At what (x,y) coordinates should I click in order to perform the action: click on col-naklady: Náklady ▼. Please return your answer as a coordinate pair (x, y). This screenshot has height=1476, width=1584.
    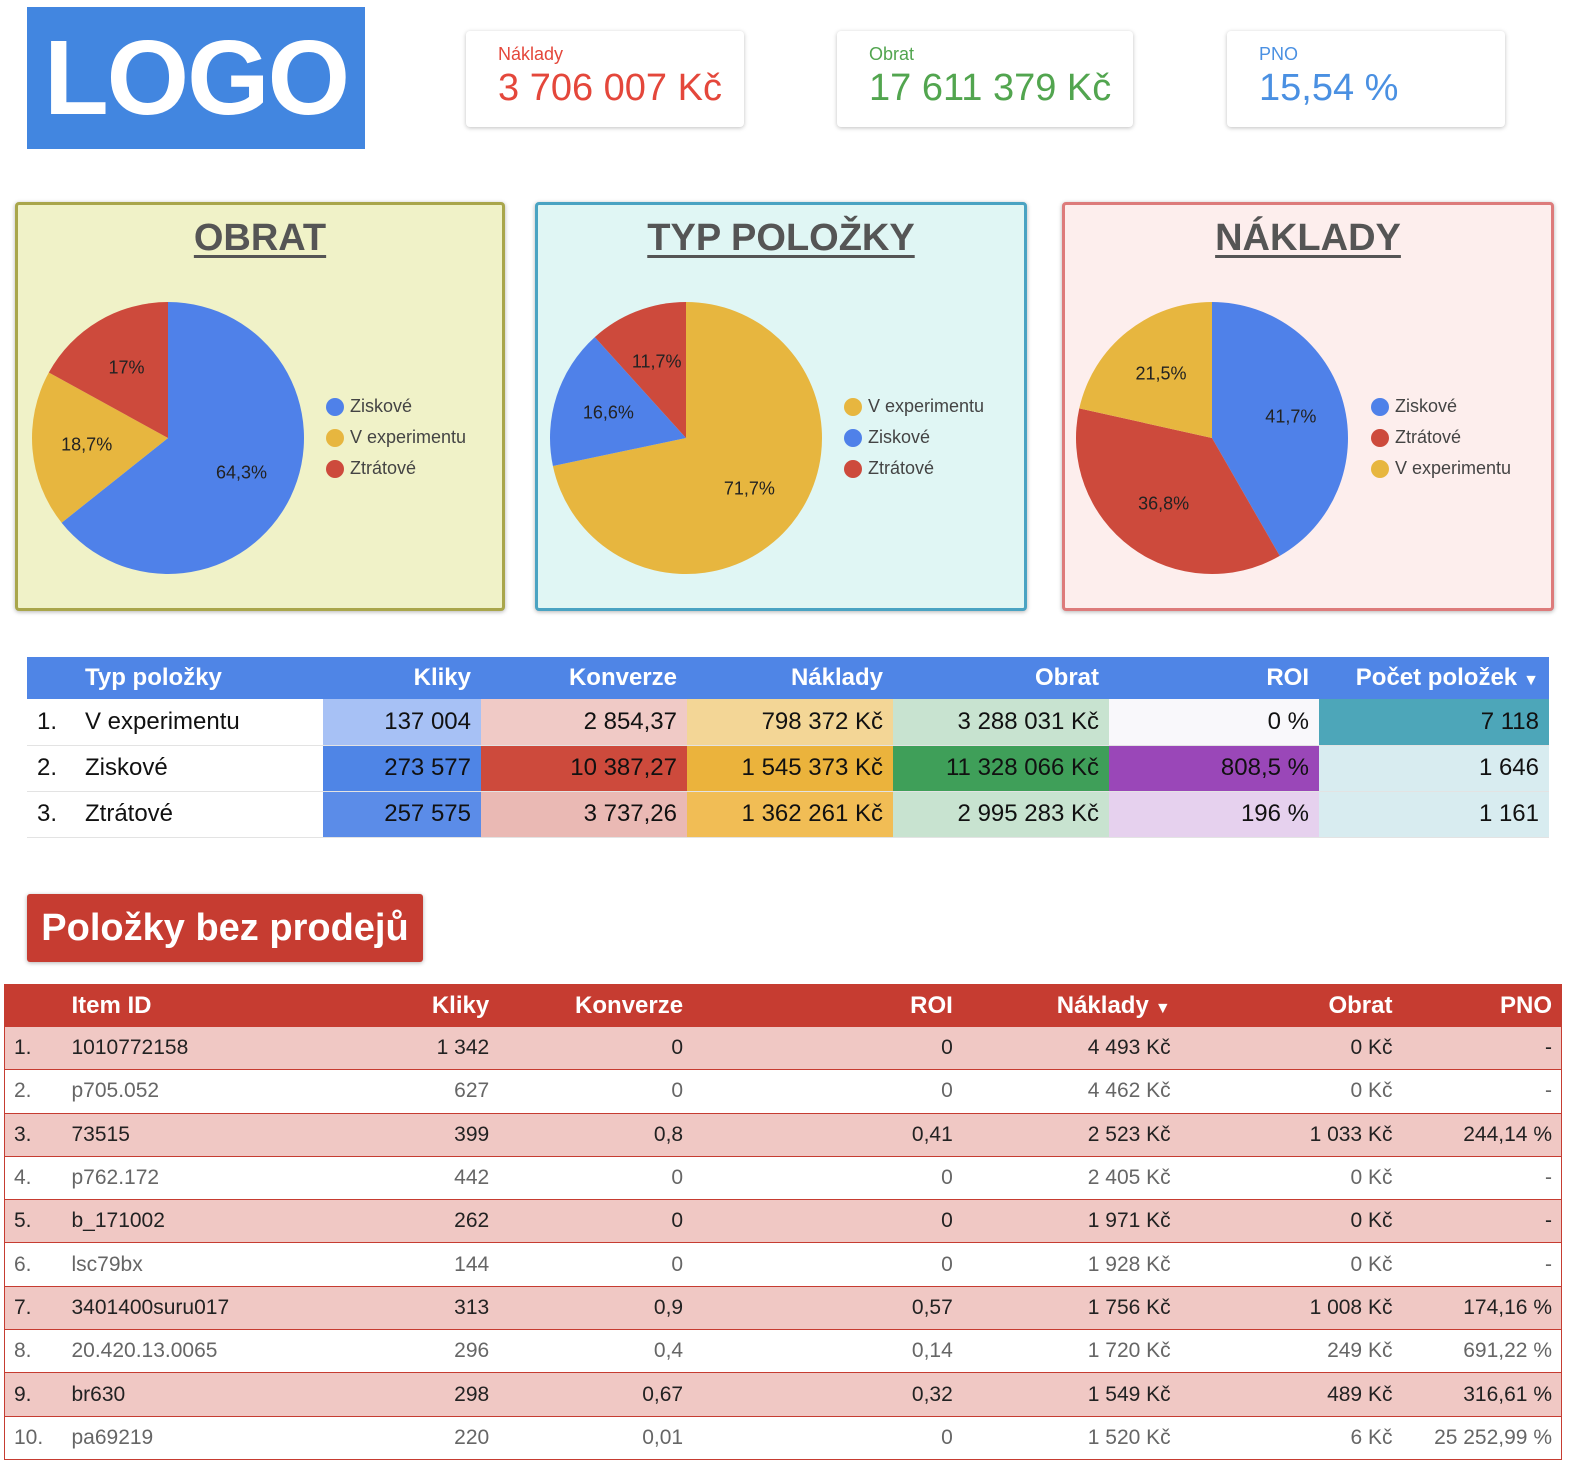
    Looking at the image, I should click on (1070, 1005).